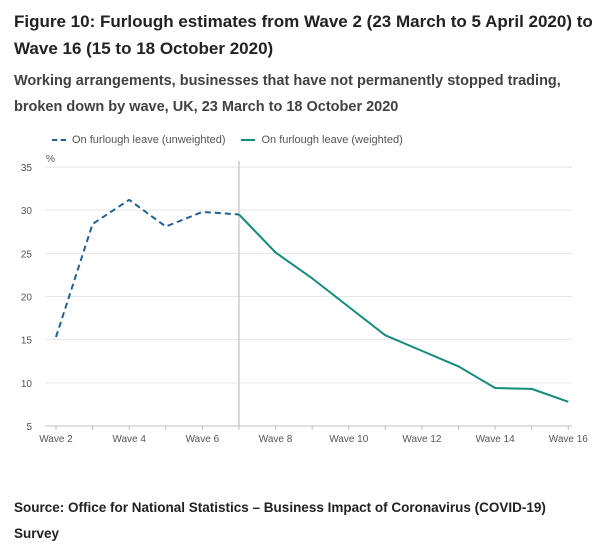  I want to click on x-tick-label: Wave 2, so click(56, 439).